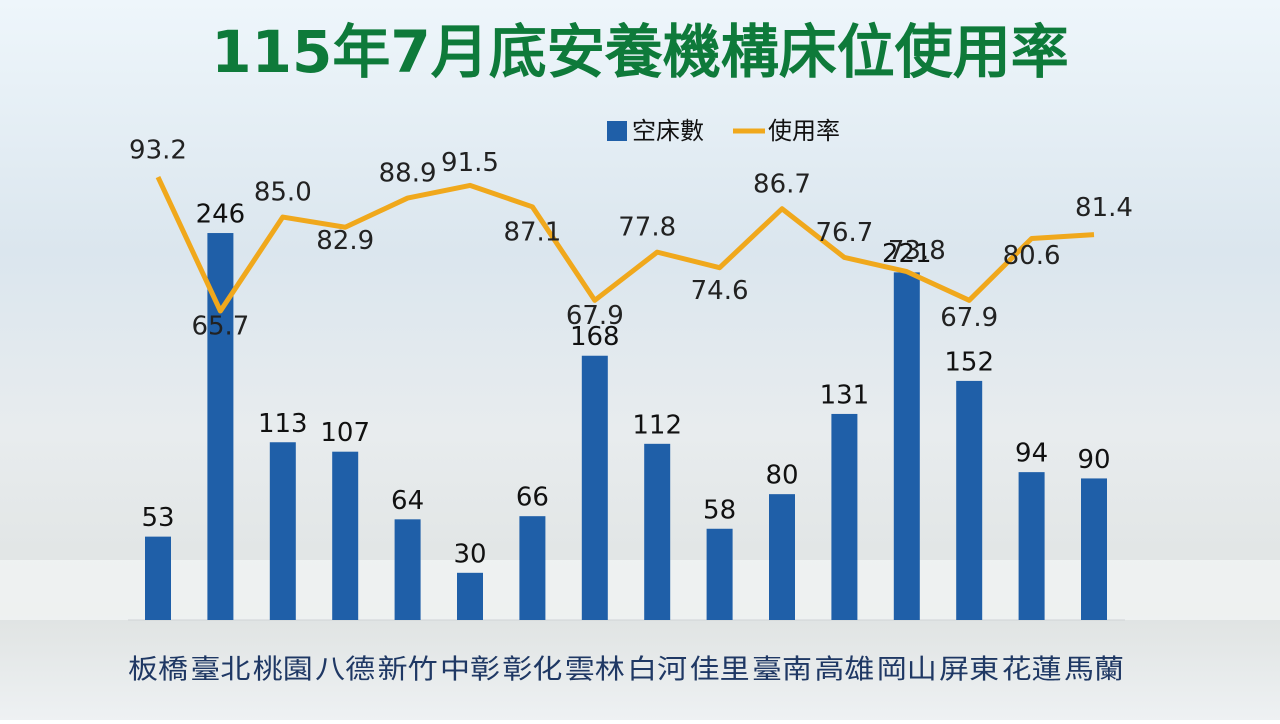 Image resolution: width=1280 pixels, height=724 pixels. What do you see at coordinates (408, 670) in the screenshot?
I see `x-tick-label: 新竹` at bounding box center [408, 670].